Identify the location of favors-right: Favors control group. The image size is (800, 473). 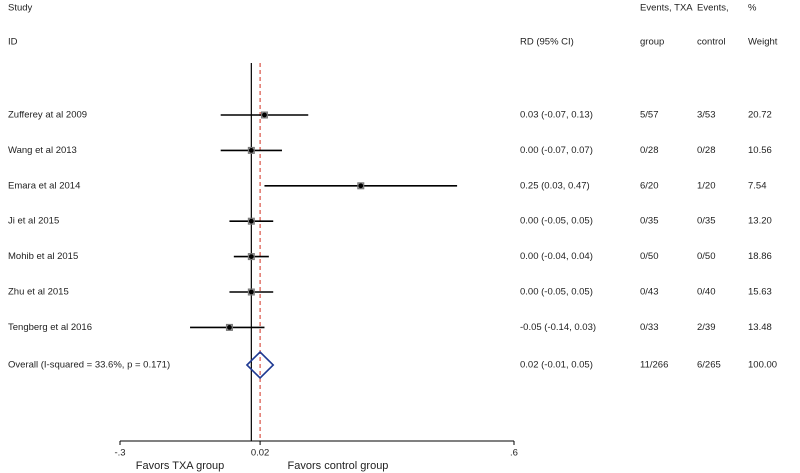
(338, 466).